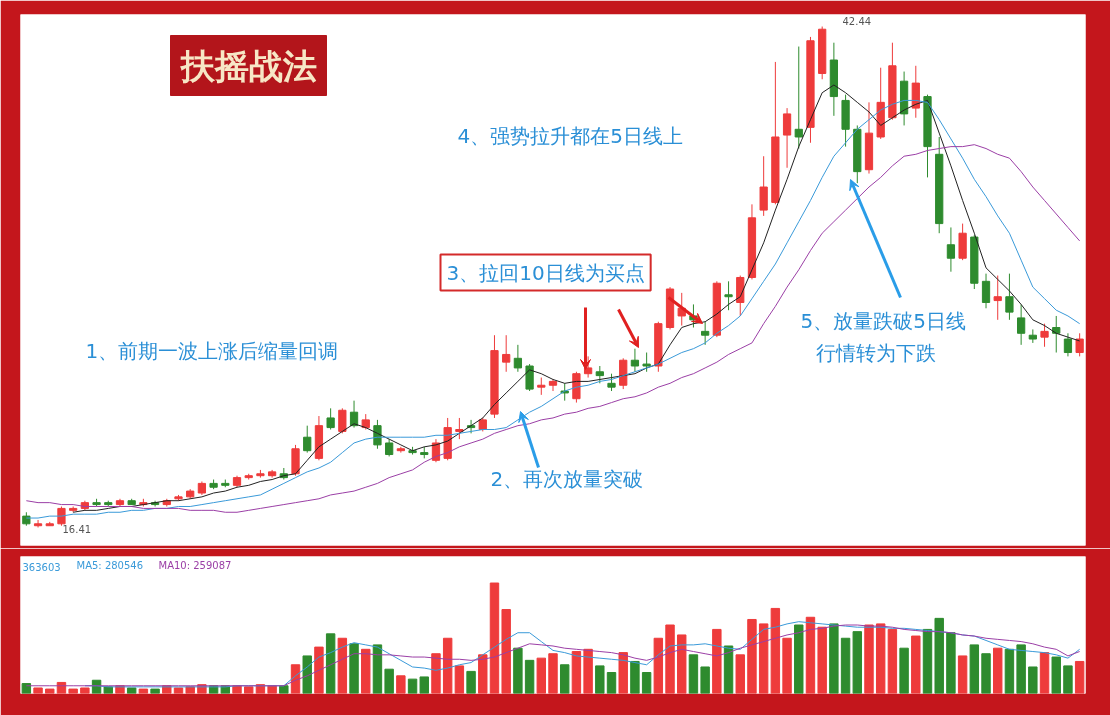 This screenshot has height=715, width=1110. I want to click on text: 42.44, so click(857, 21).